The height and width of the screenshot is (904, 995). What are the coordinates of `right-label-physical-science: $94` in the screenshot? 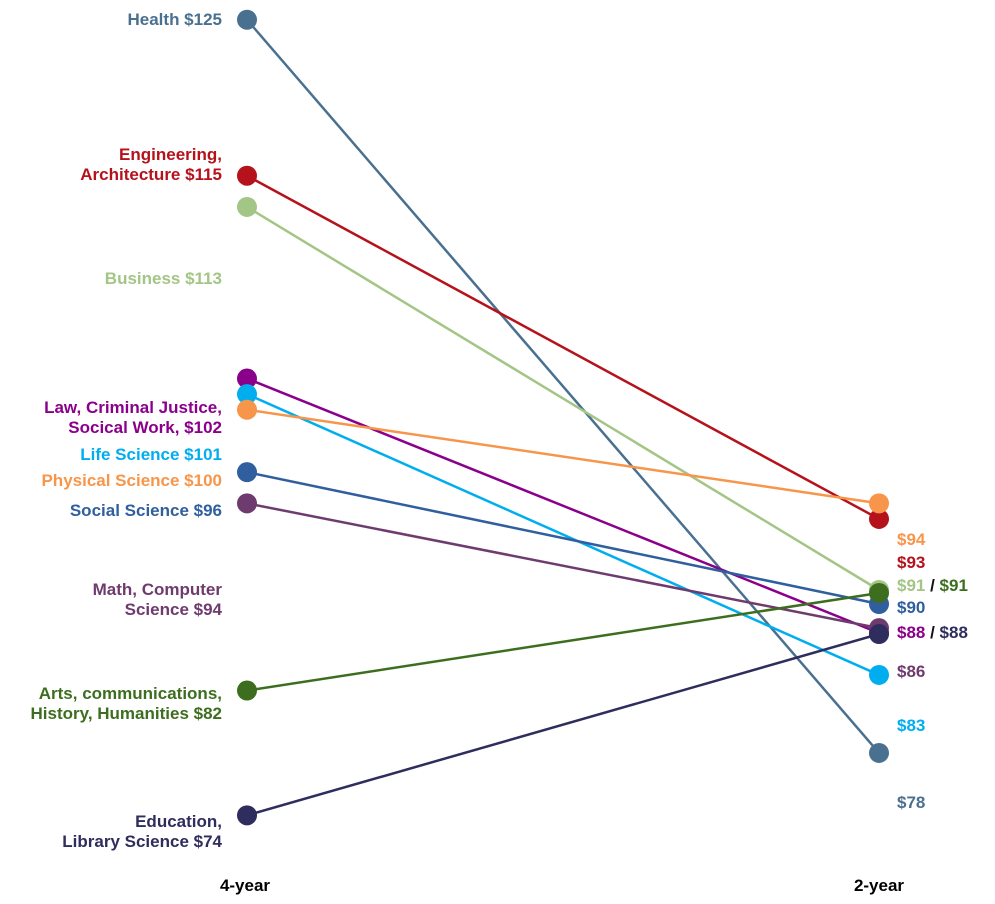 It's located at (911, 539).